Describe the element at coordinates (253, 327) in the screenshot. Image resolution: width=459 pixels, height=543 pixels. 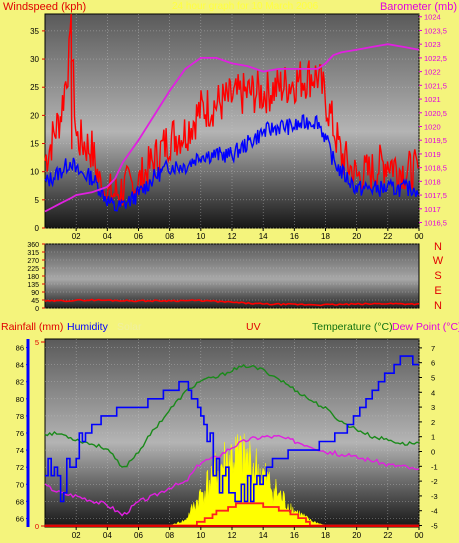
I see `uv-label: UV` at that location.